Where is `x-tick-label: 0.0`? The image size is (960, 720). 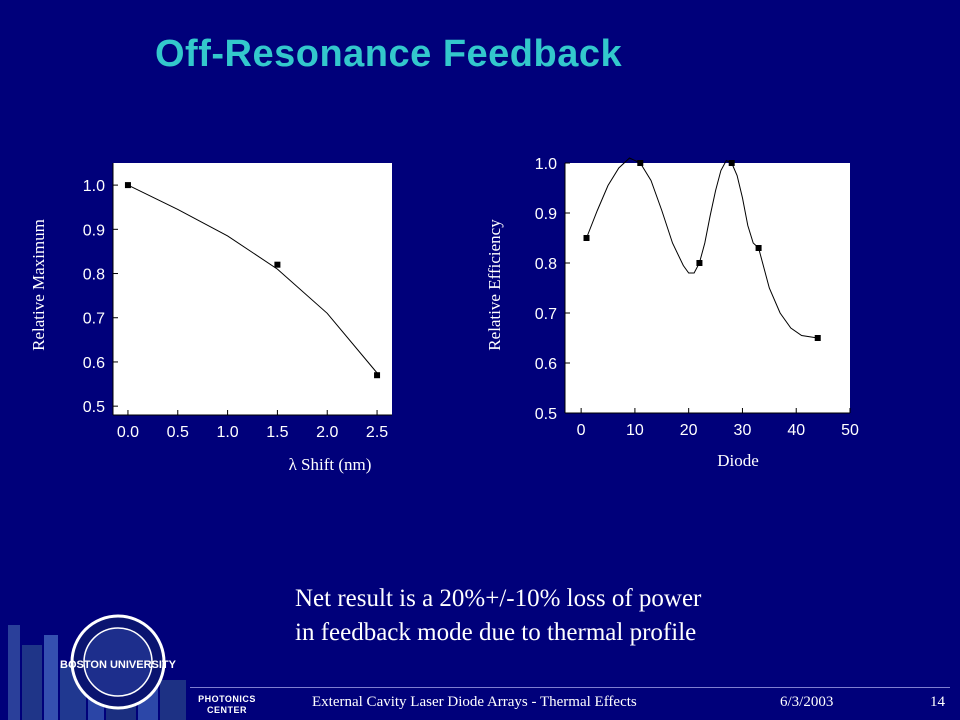 x-tick-label: 0.0 is located at coordinates (128, 432).